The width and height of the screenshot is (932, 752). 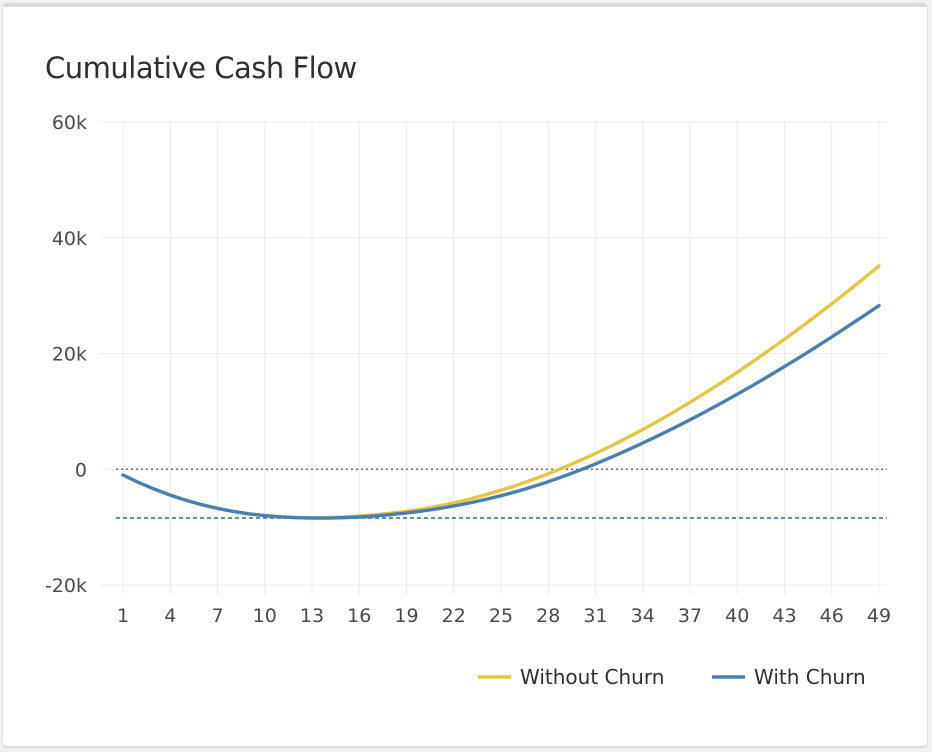 I want to click on x-tick-label: 22, so click(x=454, y=616).